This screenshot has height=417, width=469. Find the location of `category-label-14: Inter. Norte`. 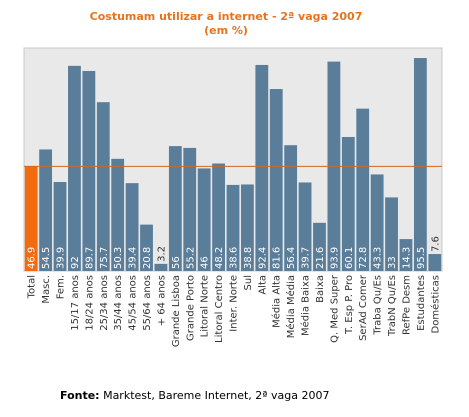

category-label-14: Inter. Norte is located at coordinates (234, 303).